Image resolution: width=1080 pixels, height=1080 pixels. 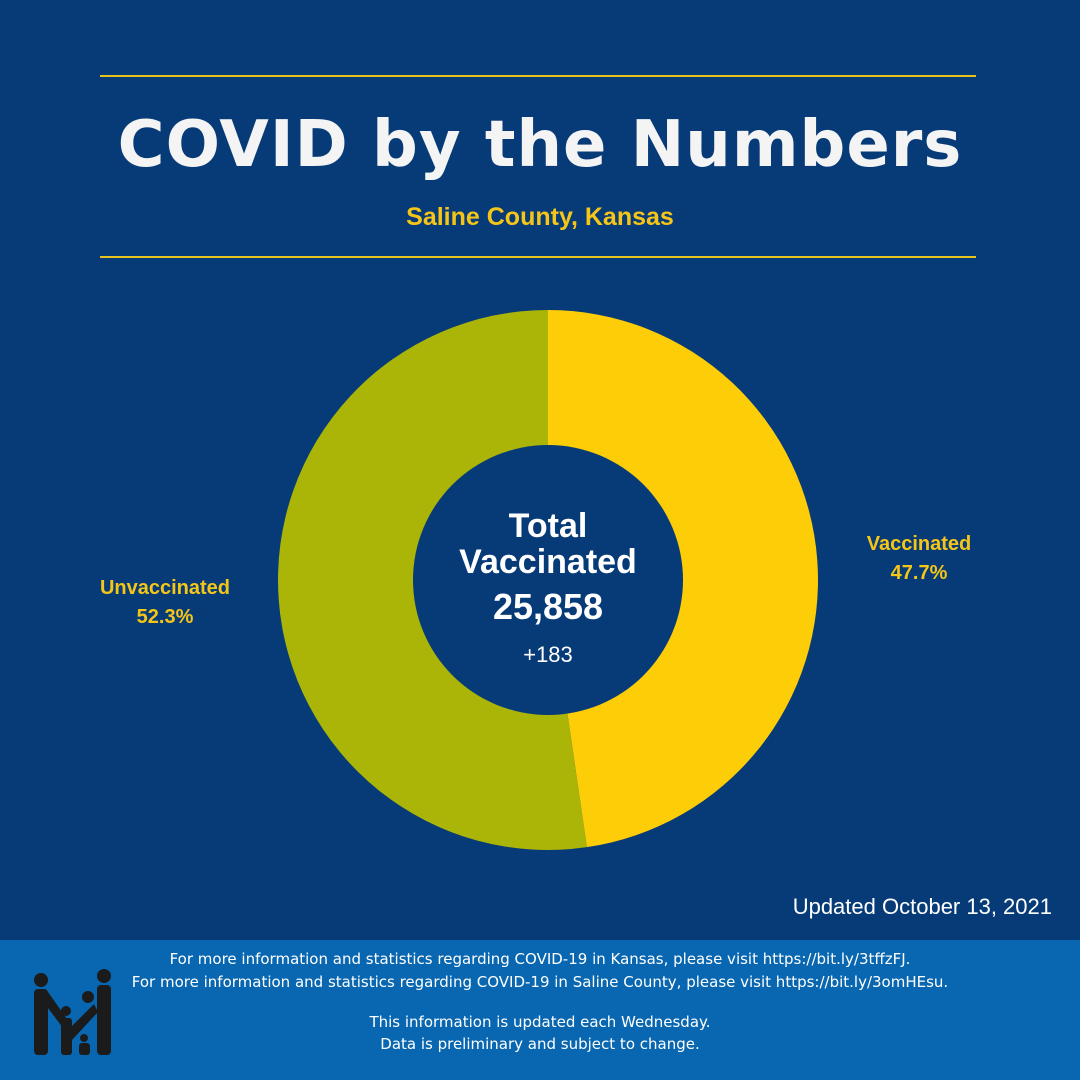 What do you see at coordinates (72, 1012) in the screenshot?
I see `family-logo-icon` at bounding box center [72, 1012].